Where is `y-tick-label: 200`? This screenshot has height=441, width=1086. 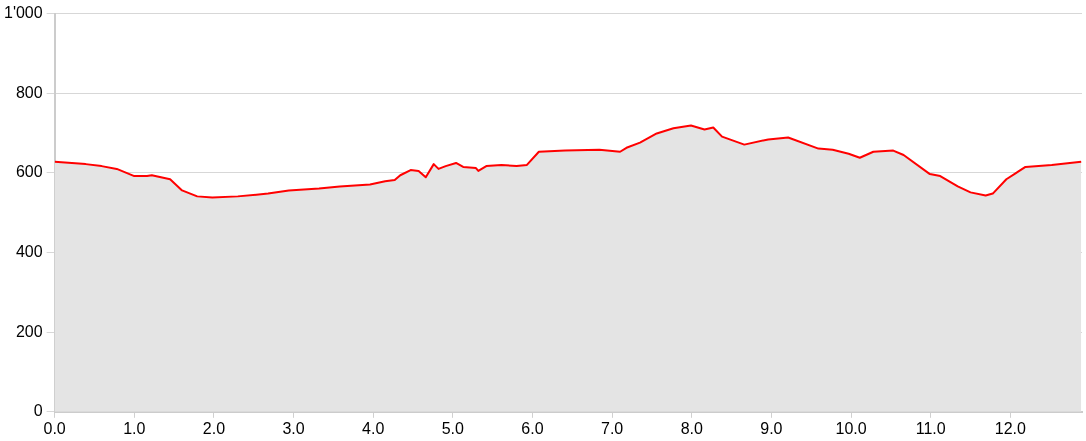
y-tick-label: 200 is located at coordinates (29, 331).